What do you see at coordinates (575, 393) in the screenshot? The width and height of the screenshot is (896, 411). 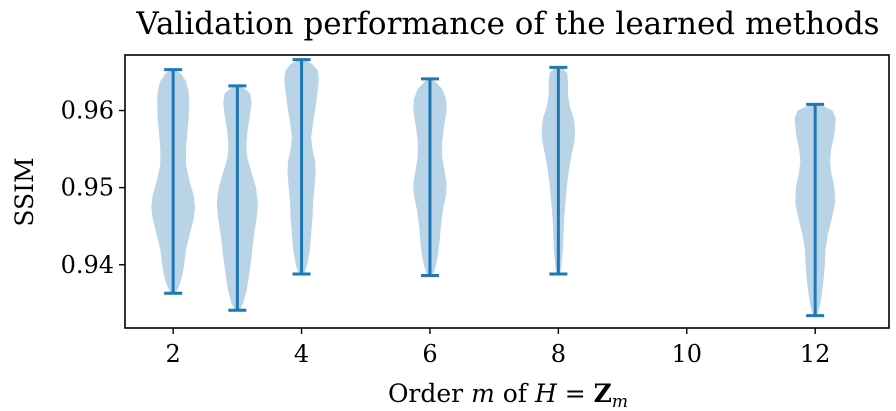 I see `x-axis-label-equals: =` at bounding box center [575, 393].